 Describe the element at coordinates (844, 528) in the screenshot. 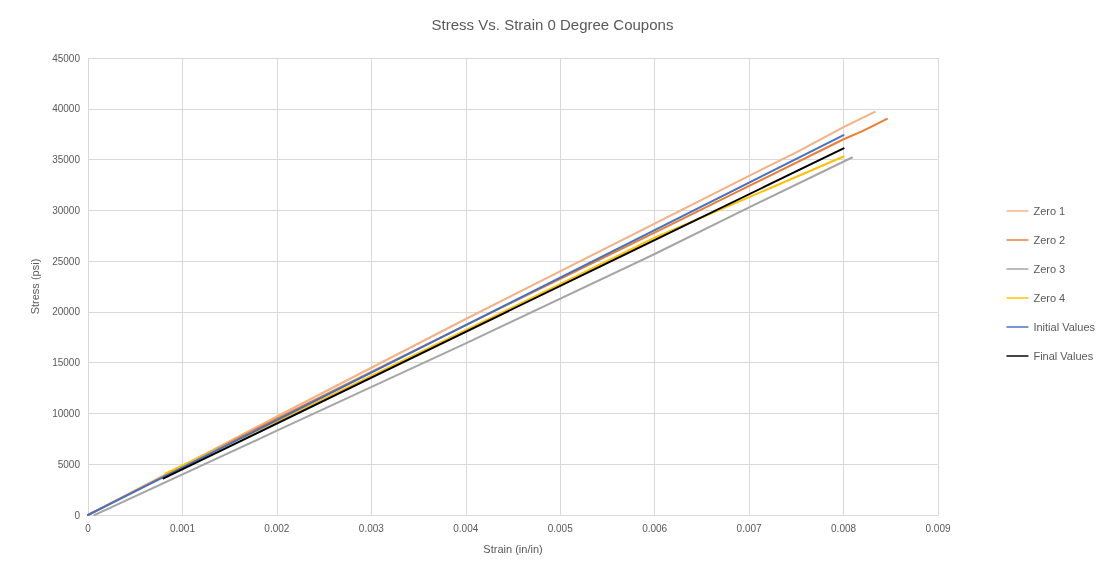

I see `x-tick-label: 0.008` at that location.